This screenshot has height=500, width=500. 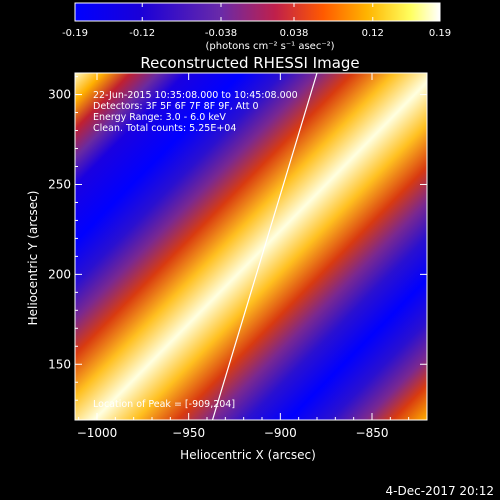 I want to click on y-tick-label: 300, so click(x=59, y=95).